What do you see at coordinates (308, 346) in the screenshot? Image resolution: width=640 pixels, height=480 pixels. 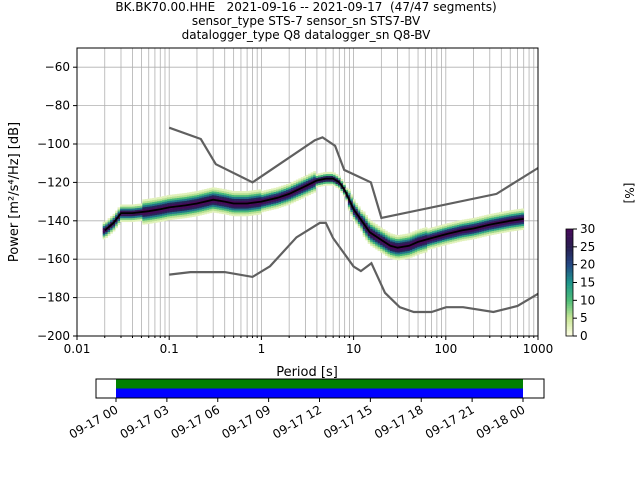 I see `x-axis: 0.01 0.1 1 10 100 1000` at bounding box center [308, 346].